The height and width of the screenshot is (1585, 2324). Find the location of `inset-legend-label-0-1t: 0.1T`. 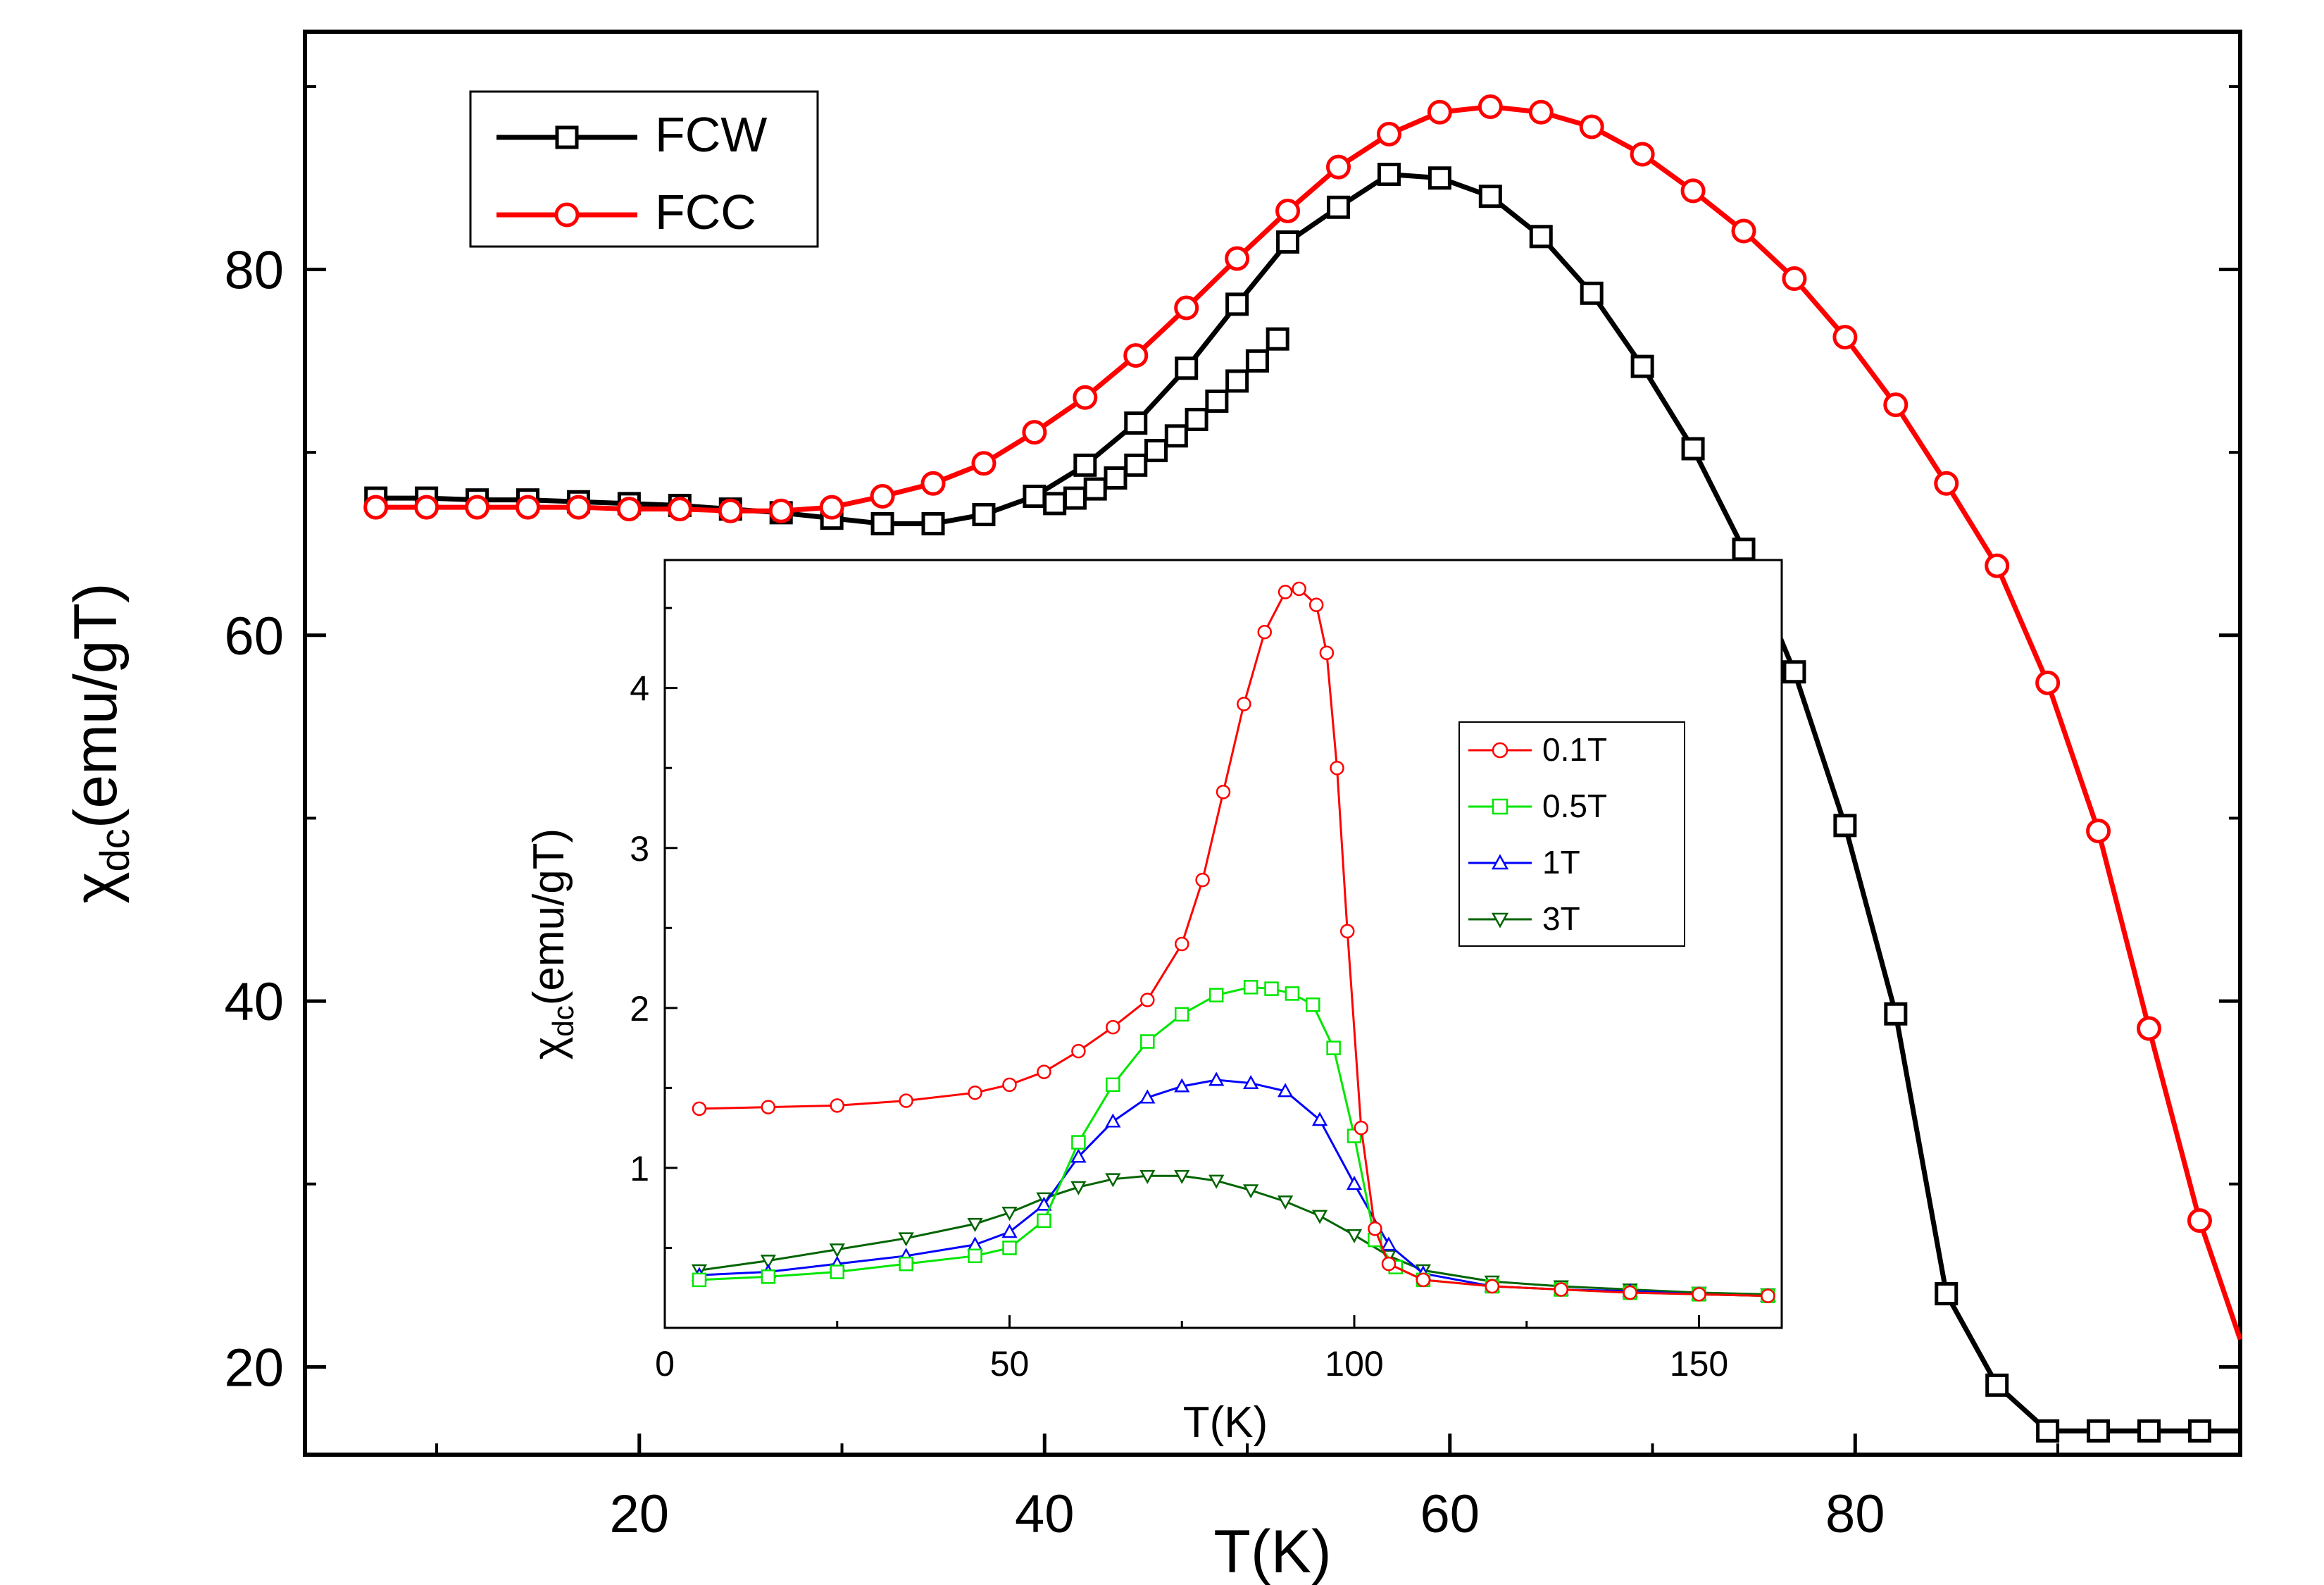

inset-legend-label-0-1t: 0.1T is located at coordinates (1574, 750).